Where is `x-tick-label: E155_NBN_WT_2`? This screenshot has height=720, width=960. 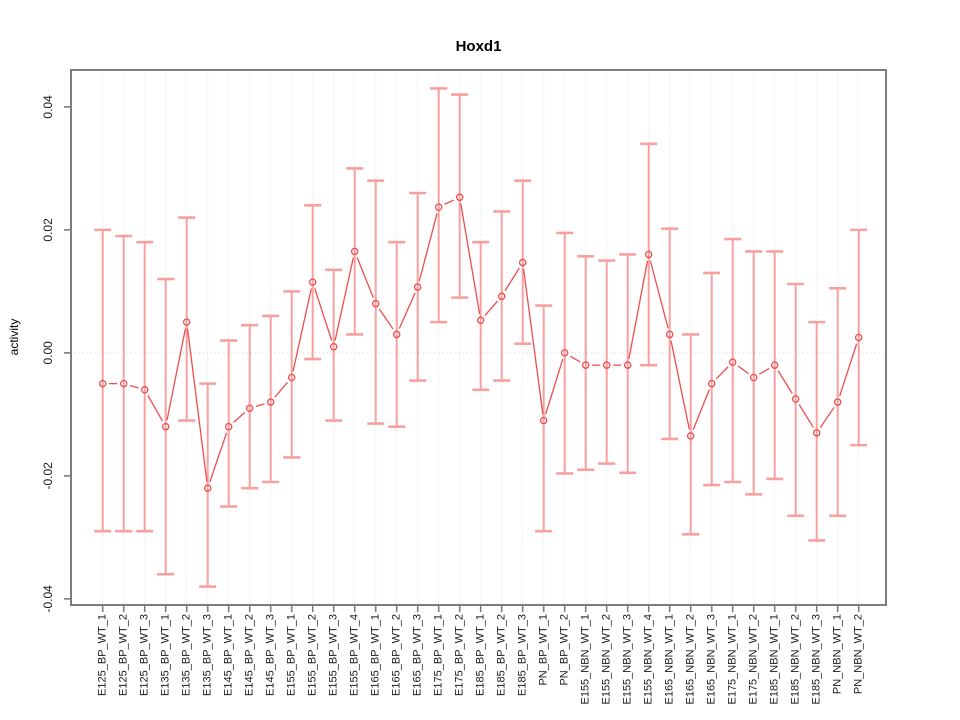
x-tick-label: E155_NBN_WT_2 is located at coordinates (607, 659).